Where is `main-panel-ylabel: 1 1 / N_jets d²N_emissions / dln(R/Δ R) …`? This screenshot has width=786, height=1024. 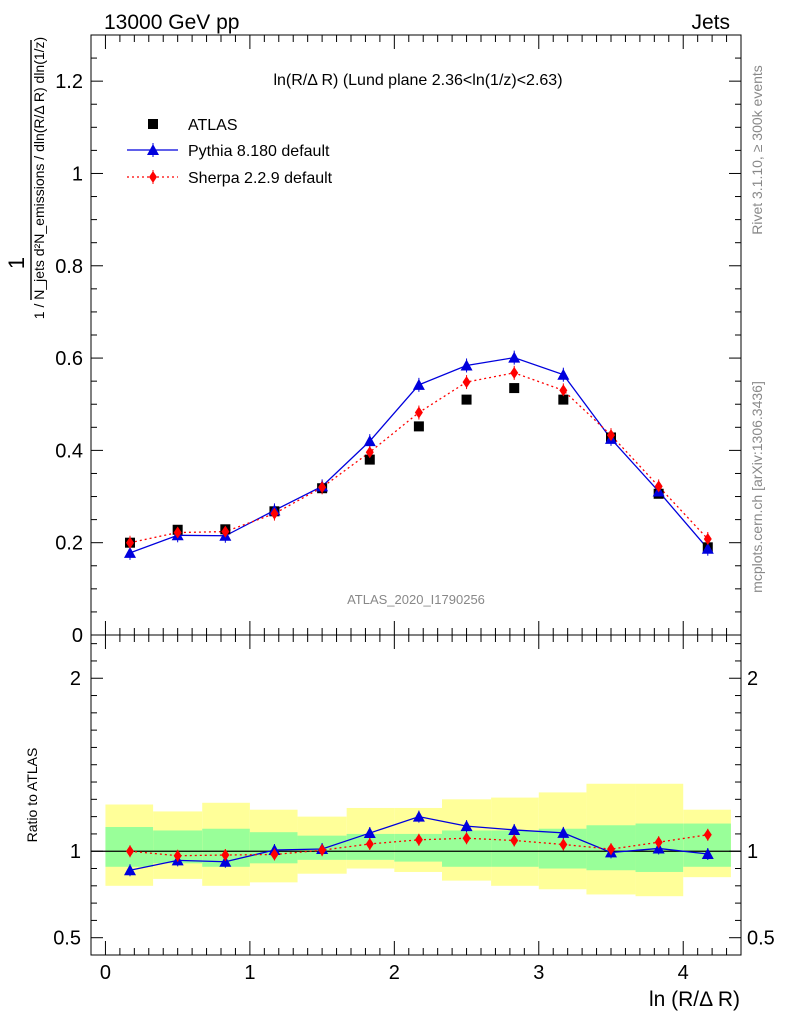
main-panel-ylabel: 1 1 / N_jets d²N_emissions / dln(R/Δ R) … is located at coordinates (25, 178).